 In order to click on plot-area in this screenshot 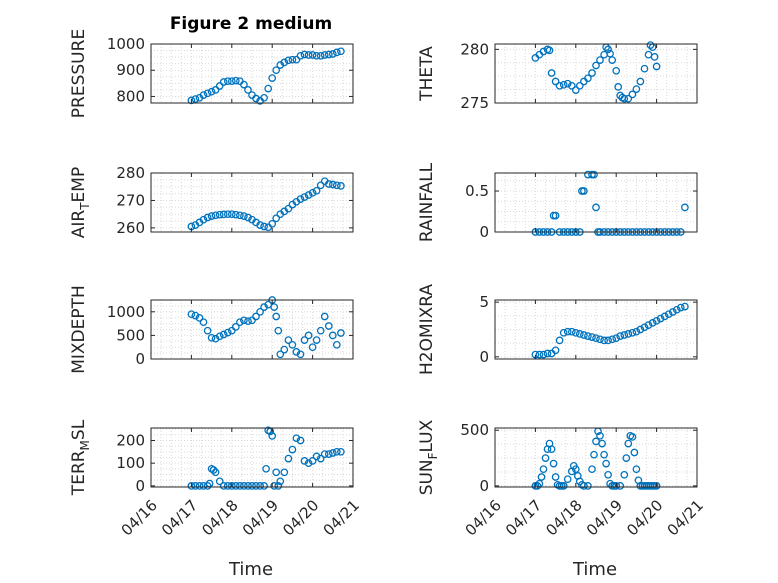, I will do `click(596, 73)`.